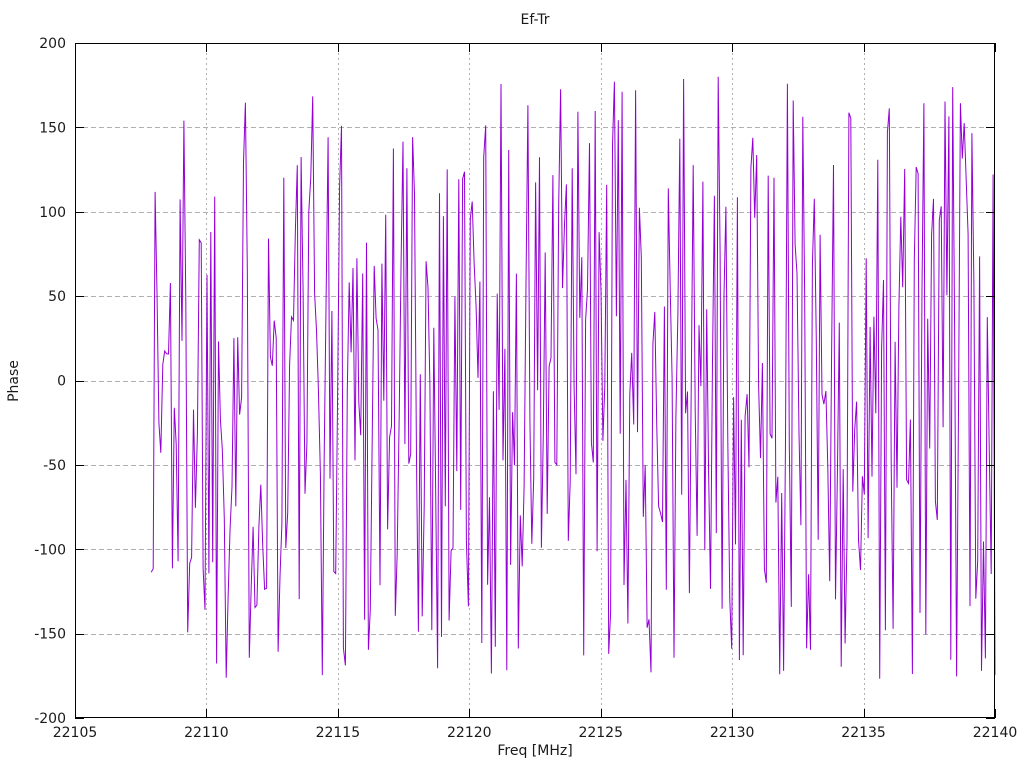 The width and height of the screenshot is (1024, 768). Describe the element at coordinates (535, 20) in the screenshot. I see `chart-title: Ef-Tr` at that location.